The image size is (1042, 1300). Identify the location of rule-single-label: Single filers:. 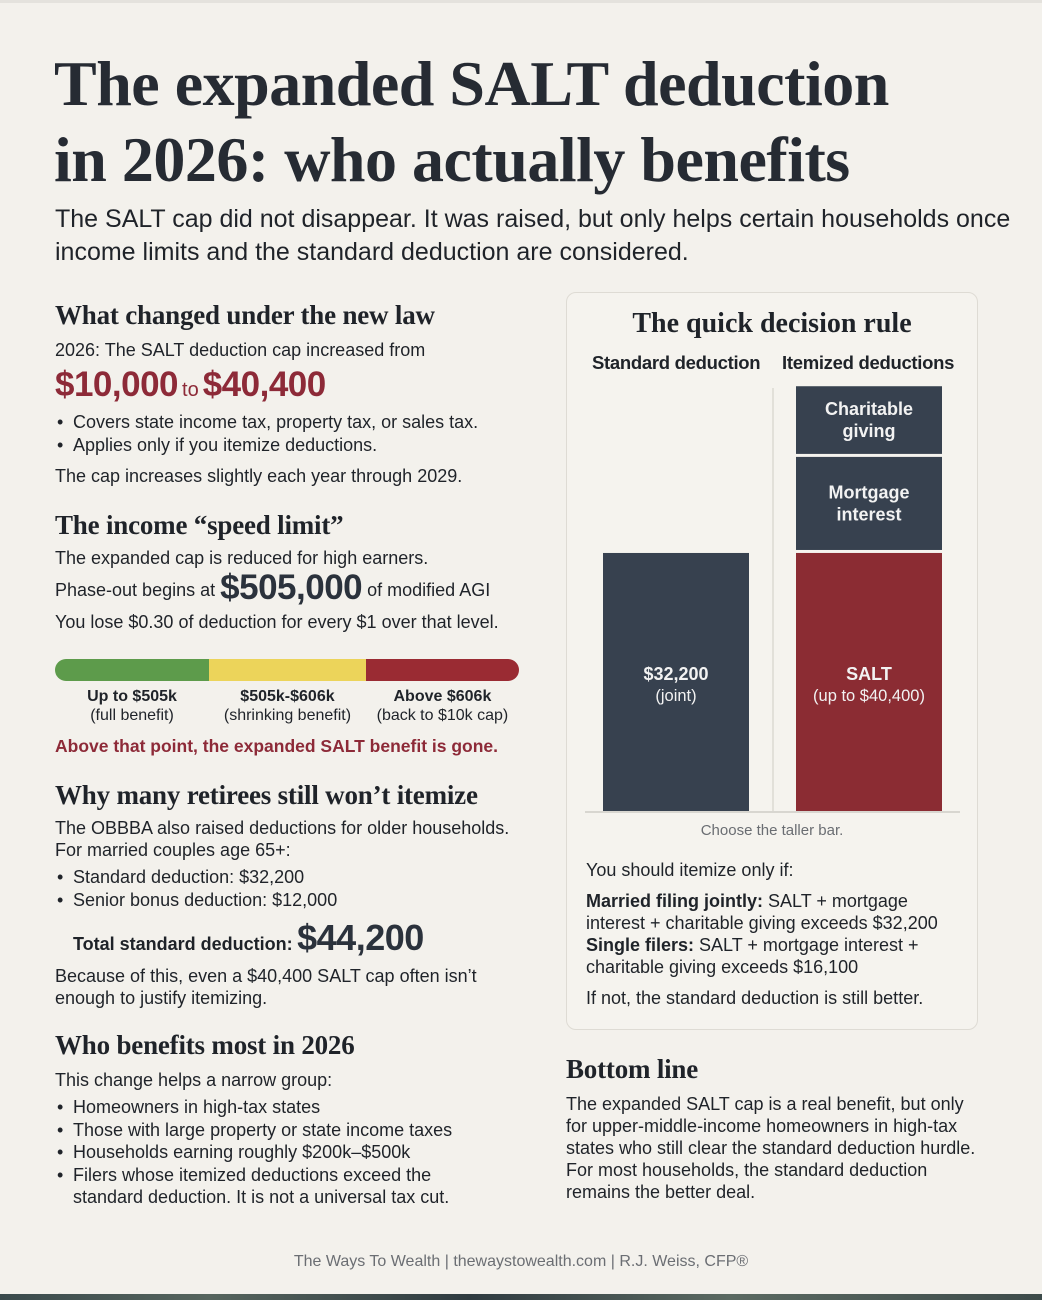
(640, 945).